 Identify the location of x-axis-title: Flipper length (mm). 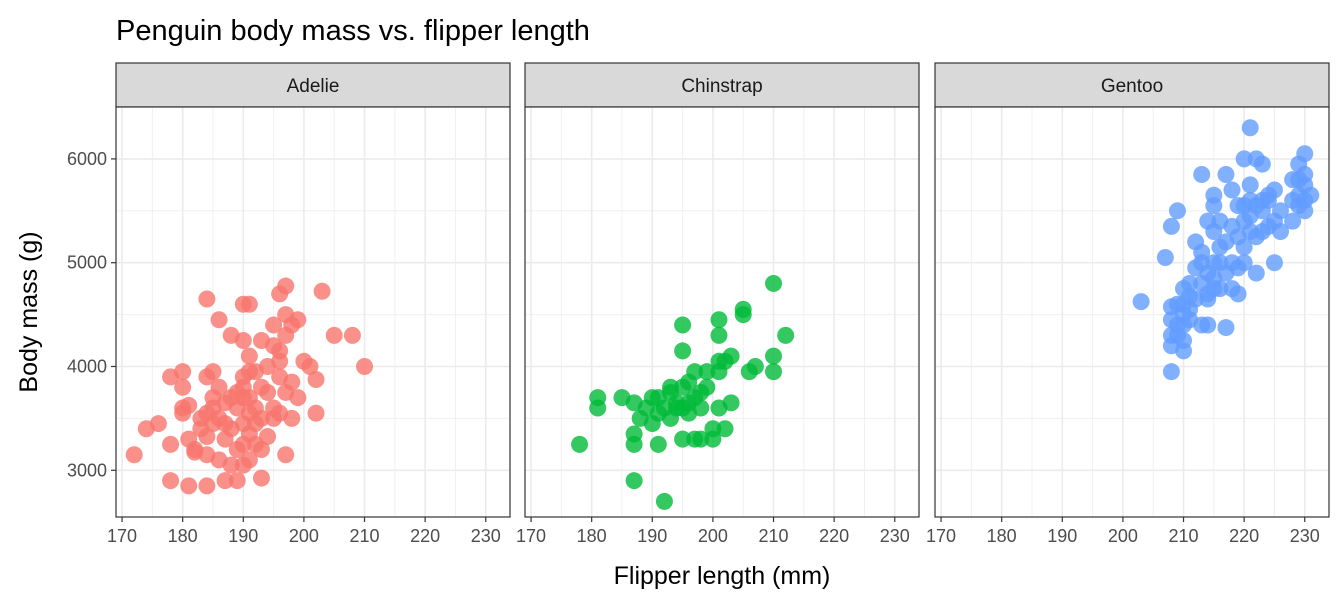
(722, 576).